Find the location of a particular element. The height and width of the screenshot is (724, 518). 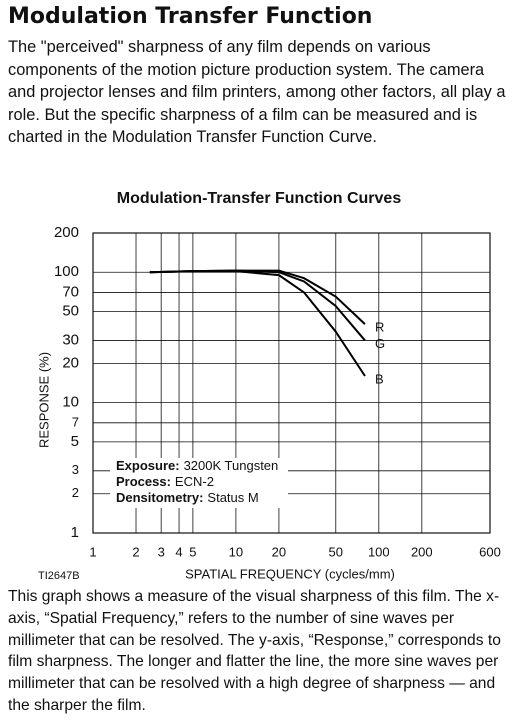

annotation-box is located at coordinates (199, 483).